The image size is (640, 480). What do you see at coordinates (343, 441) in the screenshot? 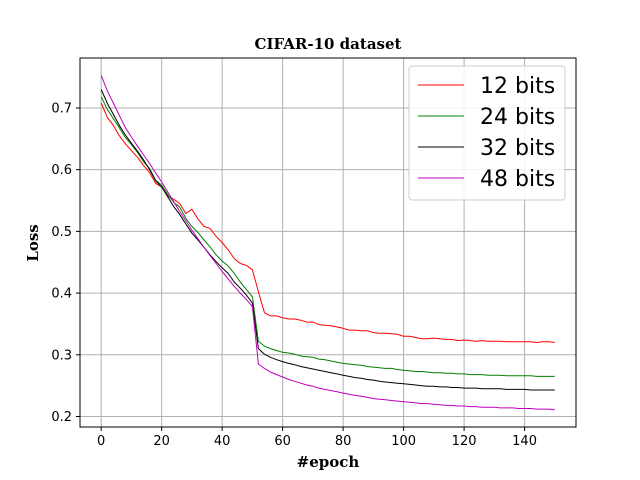
I see `x-tick-label: 80` at bounding box center [343, 441].